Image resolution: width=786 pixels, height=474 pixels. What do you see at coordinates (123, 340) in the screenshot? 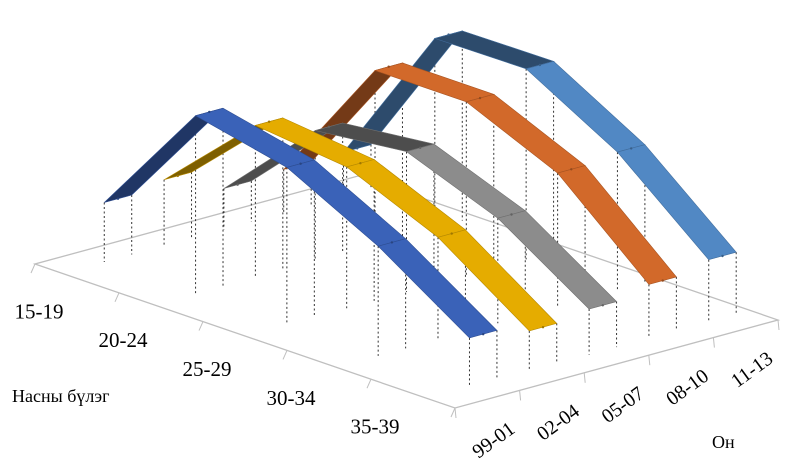
I see `category-tick-label: 20-24` at bounding box center [123, 340].